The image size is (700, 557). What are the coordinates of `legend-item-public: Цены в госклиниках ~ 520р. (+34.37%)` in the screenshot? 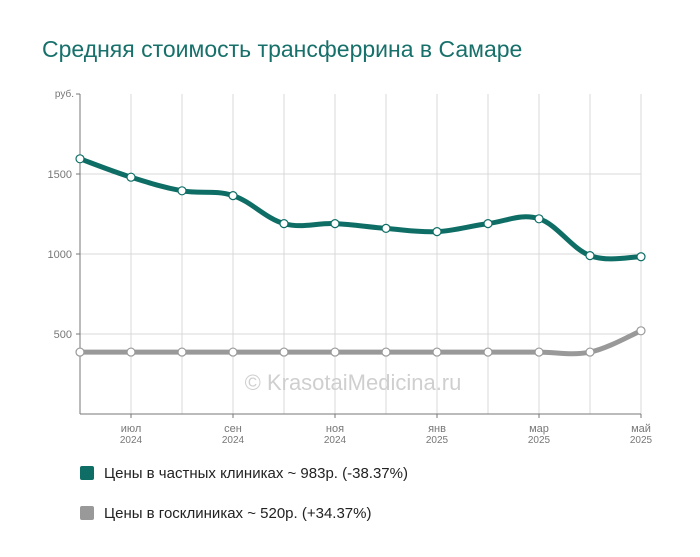 It's located at (244, 513).